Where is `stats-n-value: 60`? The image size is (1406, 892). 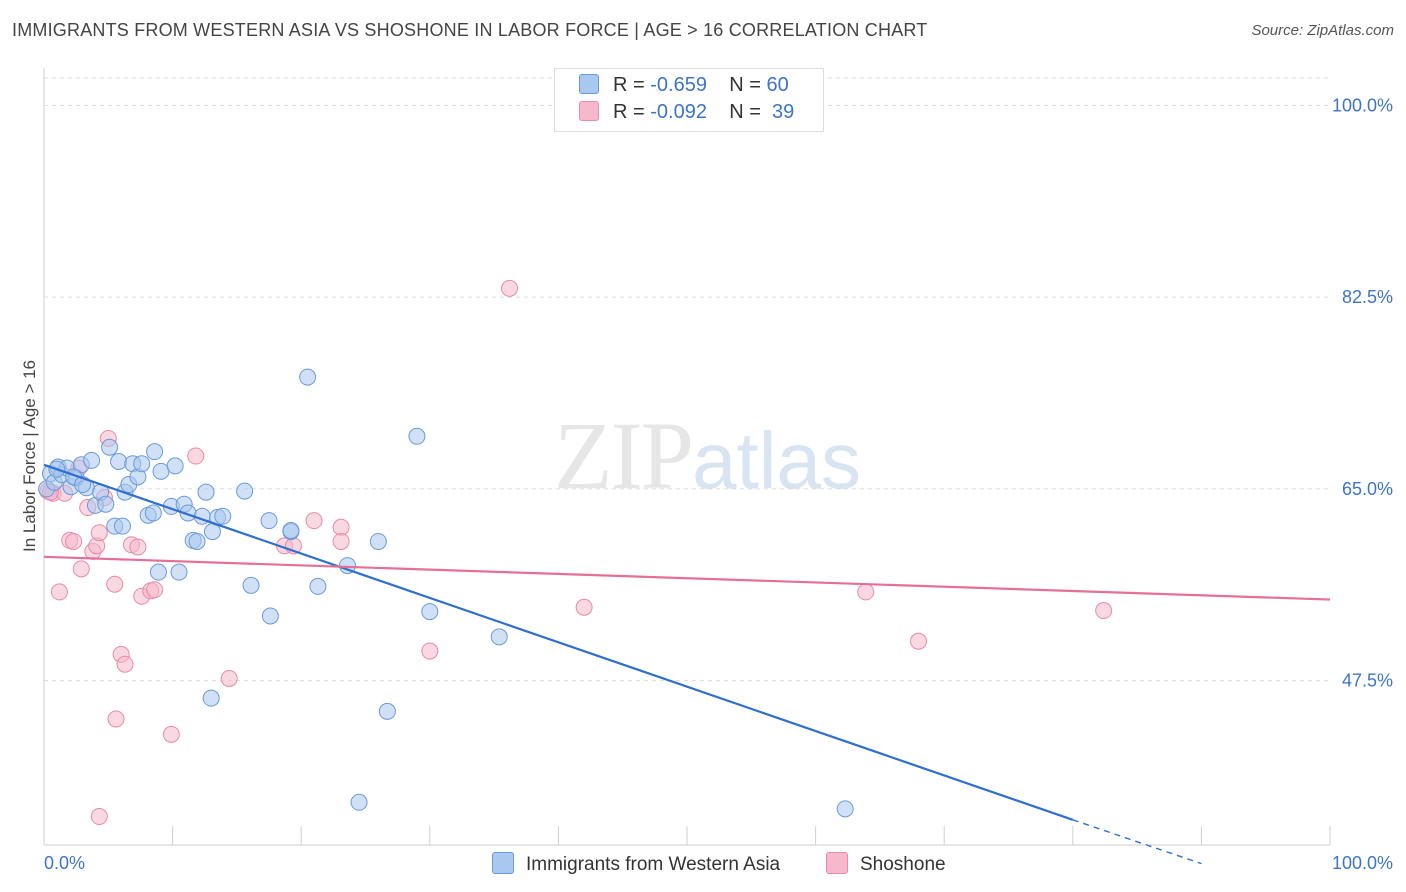 stats-n-value: 60 is located at coordinates (777, 85).